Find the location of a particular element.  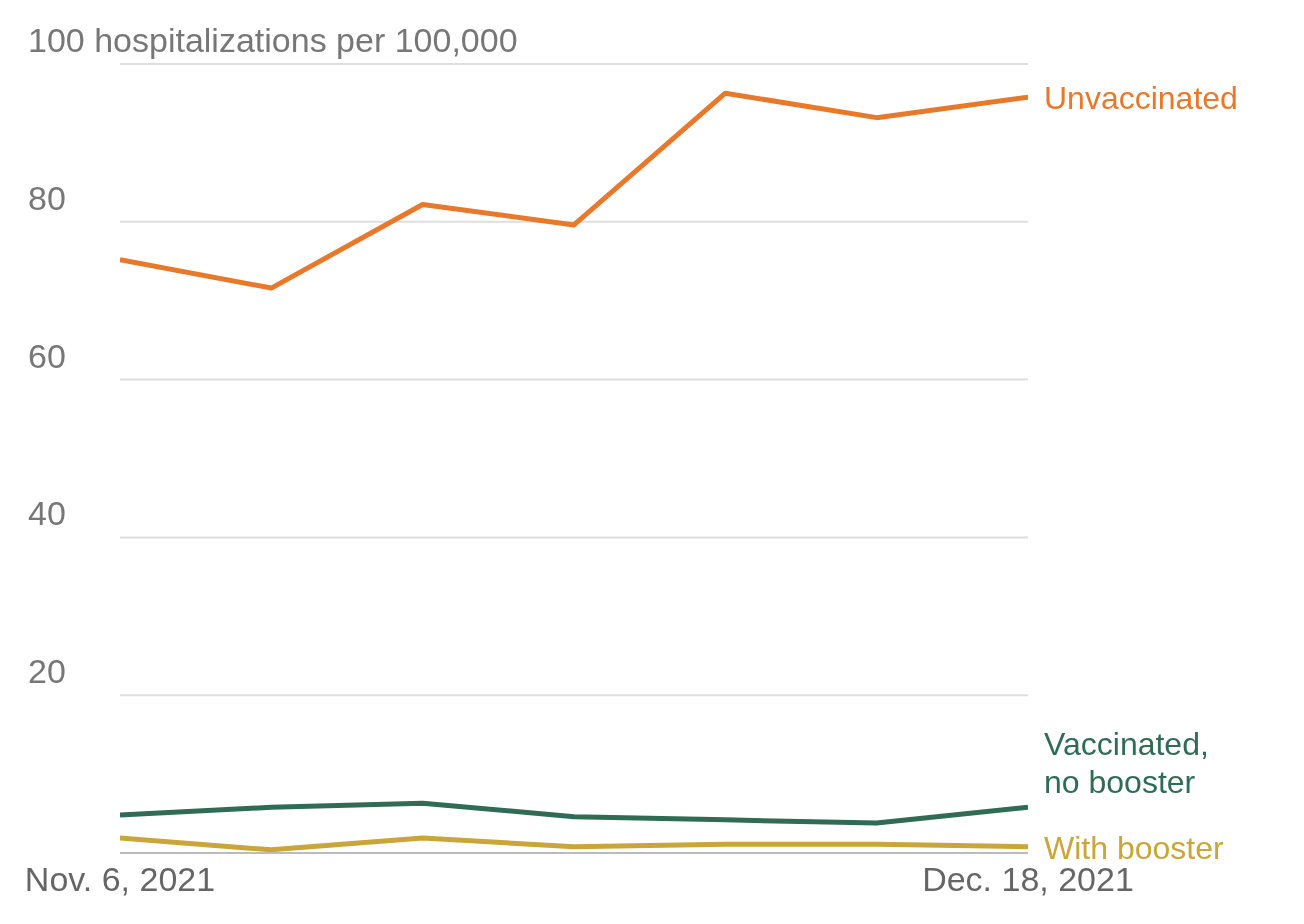

y-tick-label: 100 hospitalizations per 100,000 is located at coordinates (273, 40).